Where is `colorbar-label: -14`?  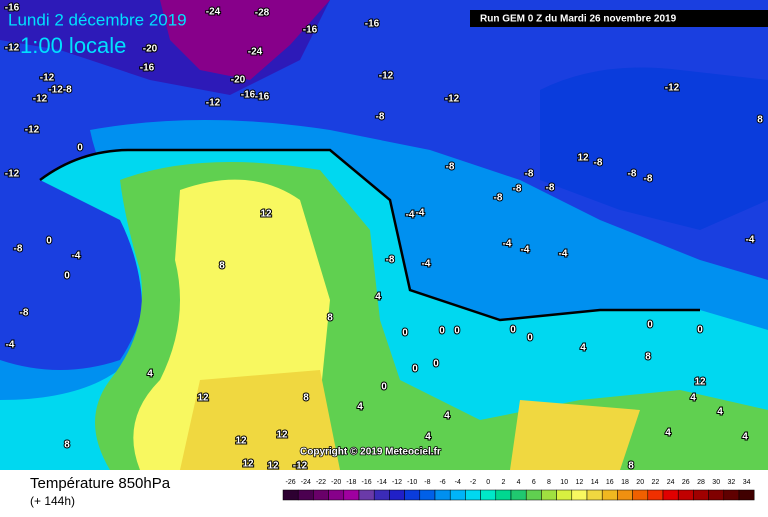
colorbar-label: -14 is located at coordinates (382, 482).